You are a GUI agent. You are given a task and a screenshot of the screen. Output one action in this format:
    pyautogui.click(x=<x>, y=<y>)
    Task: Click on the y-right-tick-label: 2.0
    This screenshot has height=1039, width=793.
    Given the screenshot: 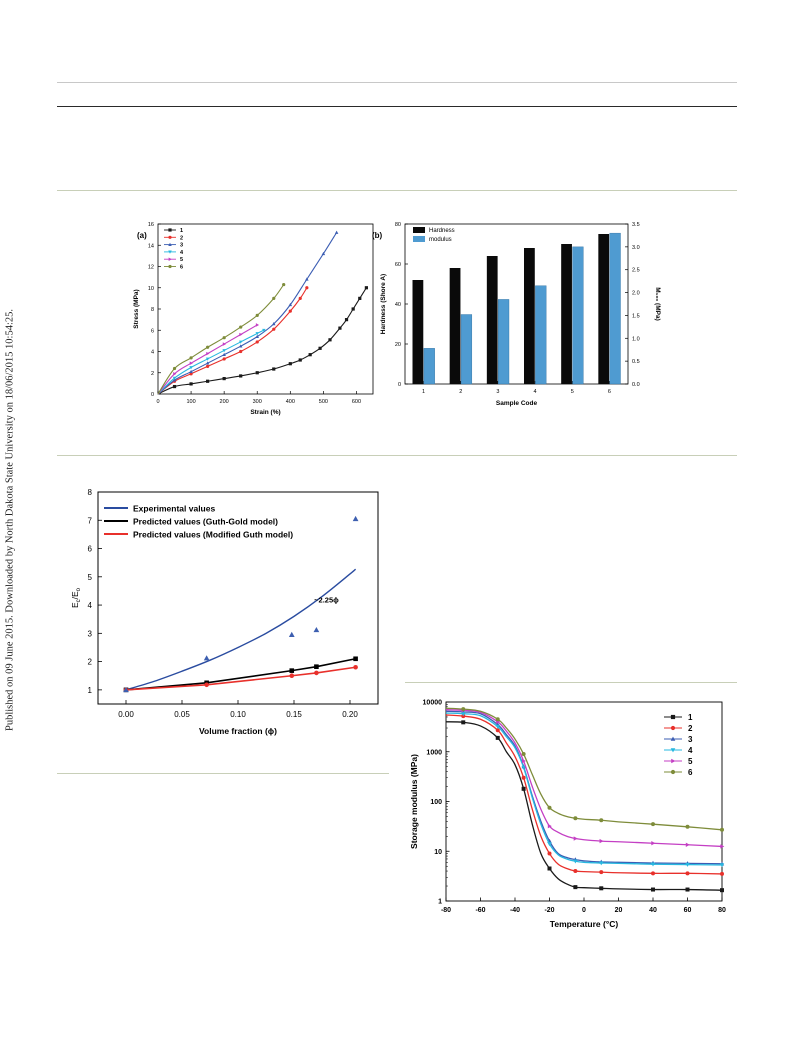 What is the action you would take?
    pyautogui.click(x=636, y=294)
    